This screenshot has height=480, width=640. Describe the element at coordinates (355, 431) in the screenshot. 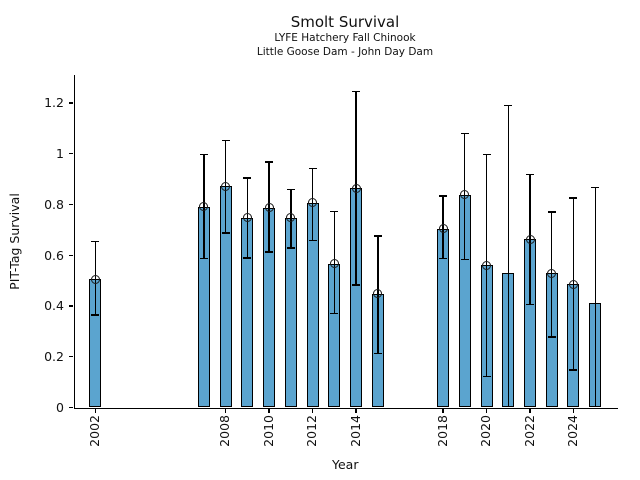

I see `x-tick-label: 2014` at that location.